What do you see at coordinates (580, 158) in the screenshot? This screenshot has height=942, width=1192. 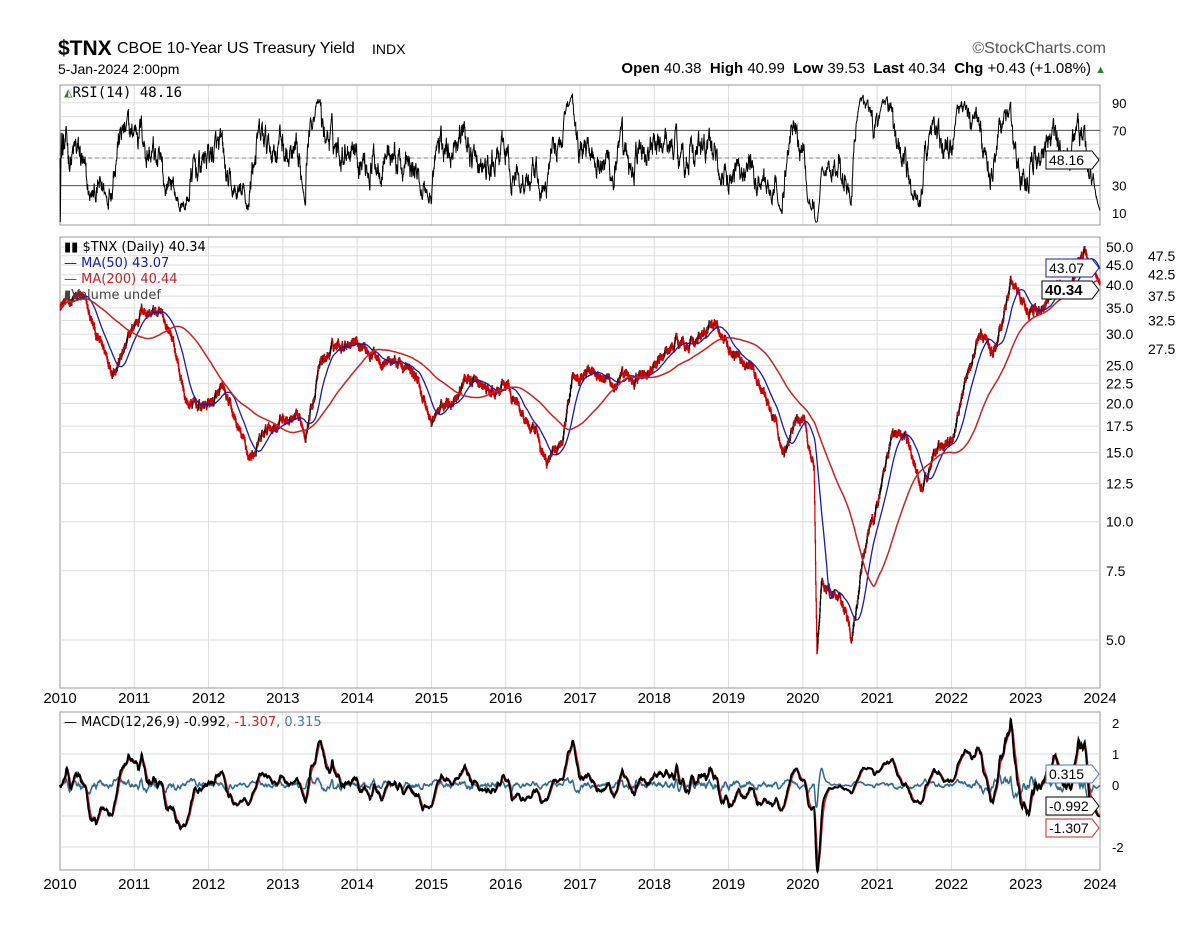 I see `rsi-line` at bounding box center [580, 158].